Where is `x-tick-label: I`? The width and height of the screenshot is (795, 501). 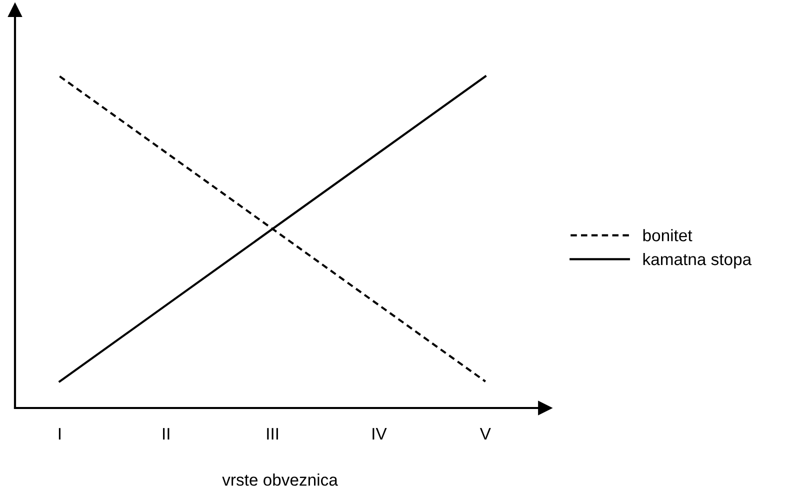 x-tick-label: I is located at coordinates (59, 434).